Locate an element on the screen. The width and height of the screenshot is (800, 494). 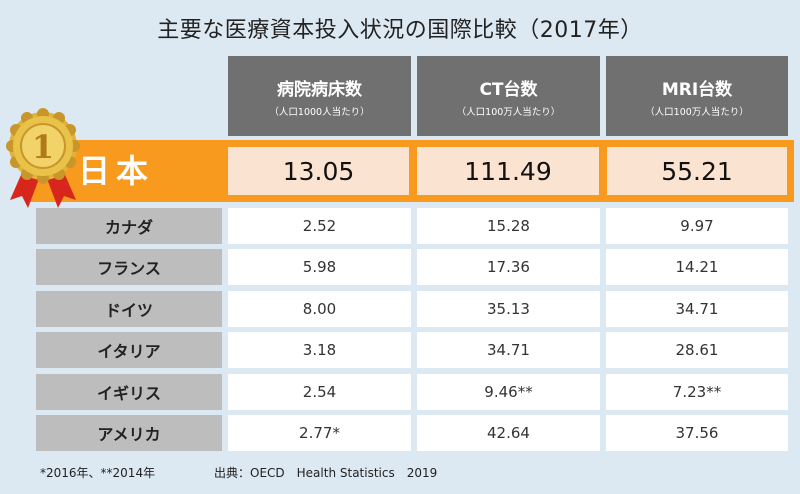
gold-medal-icon: 1 is located at coordinates (43, 158).